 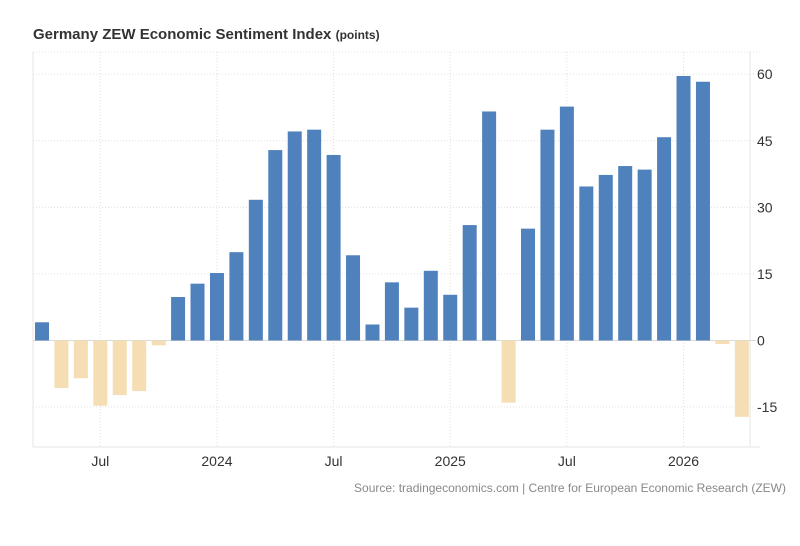 I want to click on x-tick-label: 2026, so click(x=683, y=461).